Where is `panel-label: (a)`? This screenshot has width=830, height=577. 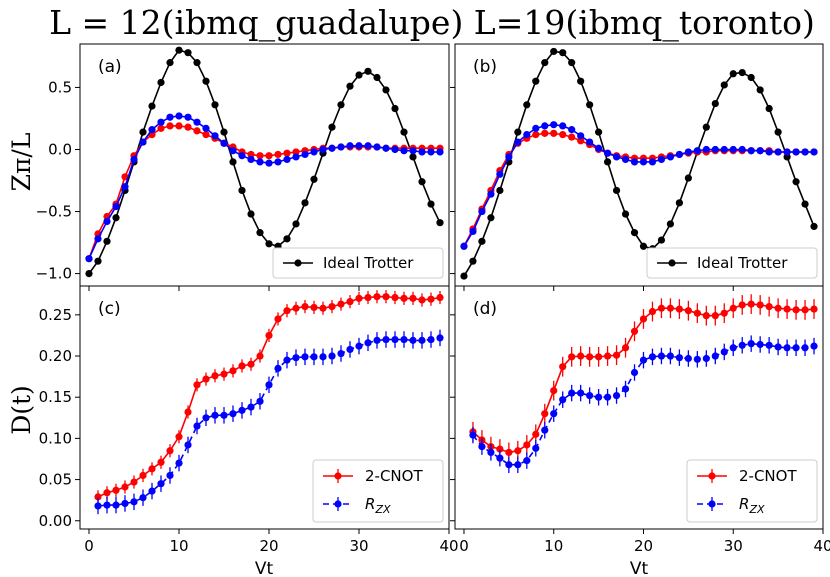 panel-label: (a) is located at coordinates (110, 67).